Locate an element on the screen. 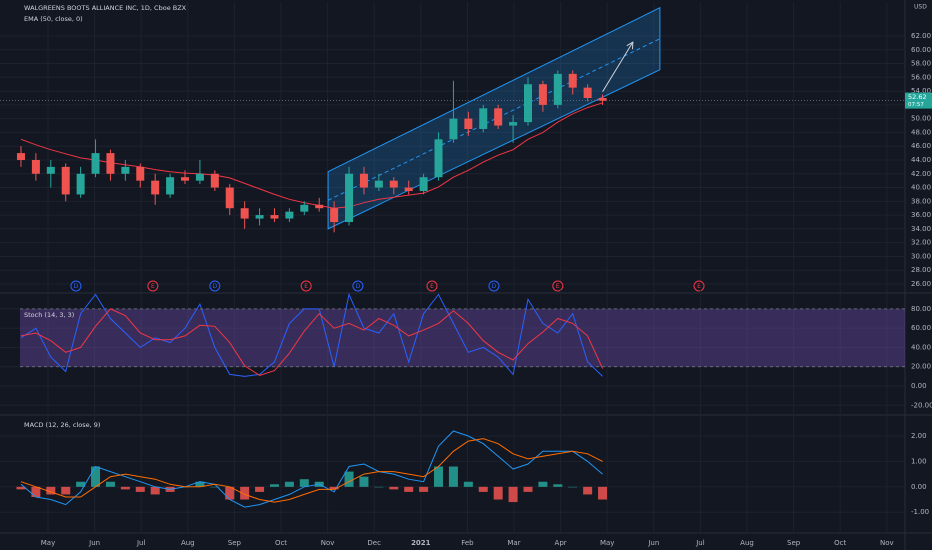 This screenshot has width=932, height=550. arrow is located at coordinates (618, 67).